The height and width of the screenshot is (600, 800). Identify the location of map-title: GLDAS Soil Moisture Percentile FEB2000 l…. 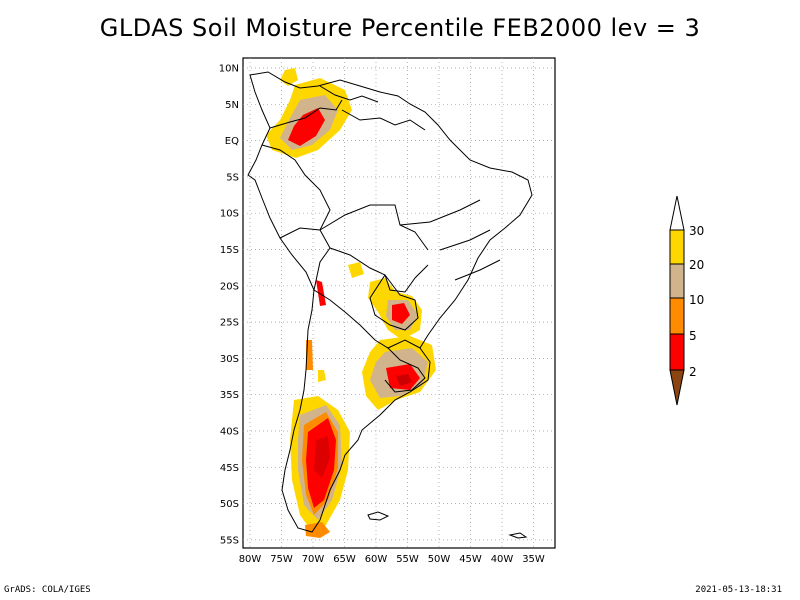
(400, 28).